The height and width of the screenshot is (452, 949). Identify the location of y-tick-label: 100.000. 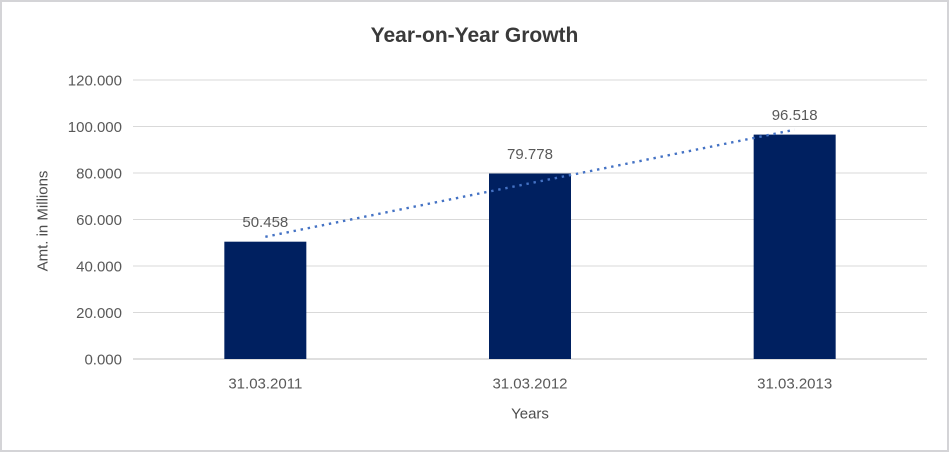
(95, 127).